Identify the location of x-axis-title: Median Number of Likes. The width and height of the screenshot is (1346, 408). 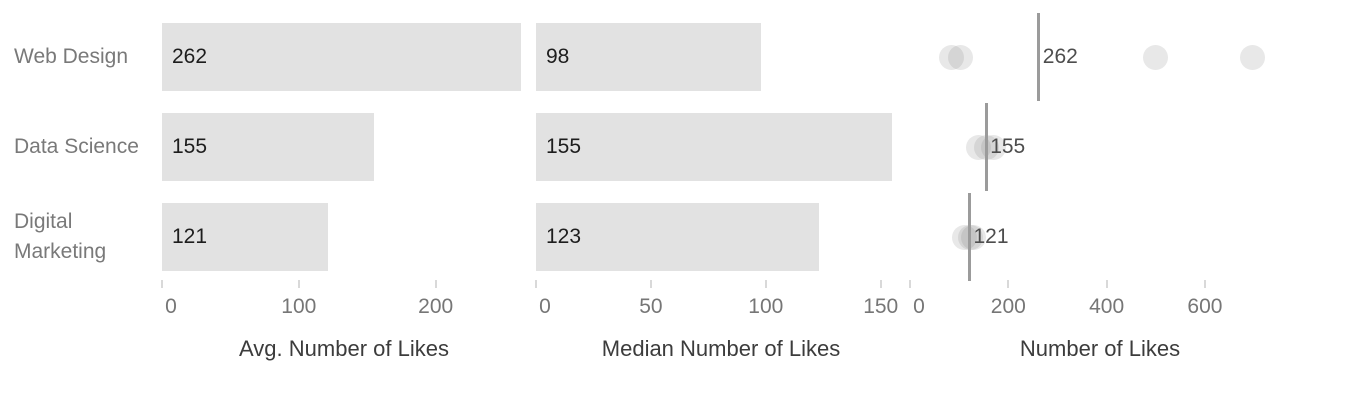
(721, 348).